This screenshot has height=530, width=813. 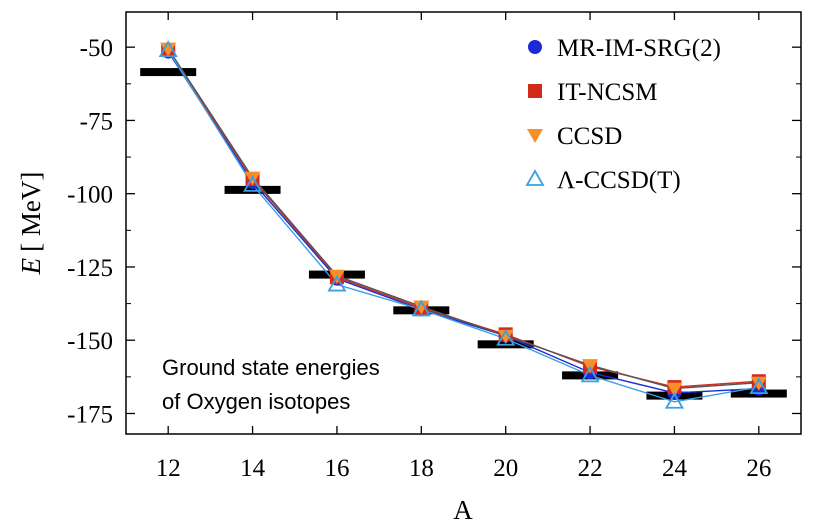 I want to click on legend: MR-IM-SRG(2) IT-NCSM CCSD Λ-CCSD(T), so click(x=623, y=114).